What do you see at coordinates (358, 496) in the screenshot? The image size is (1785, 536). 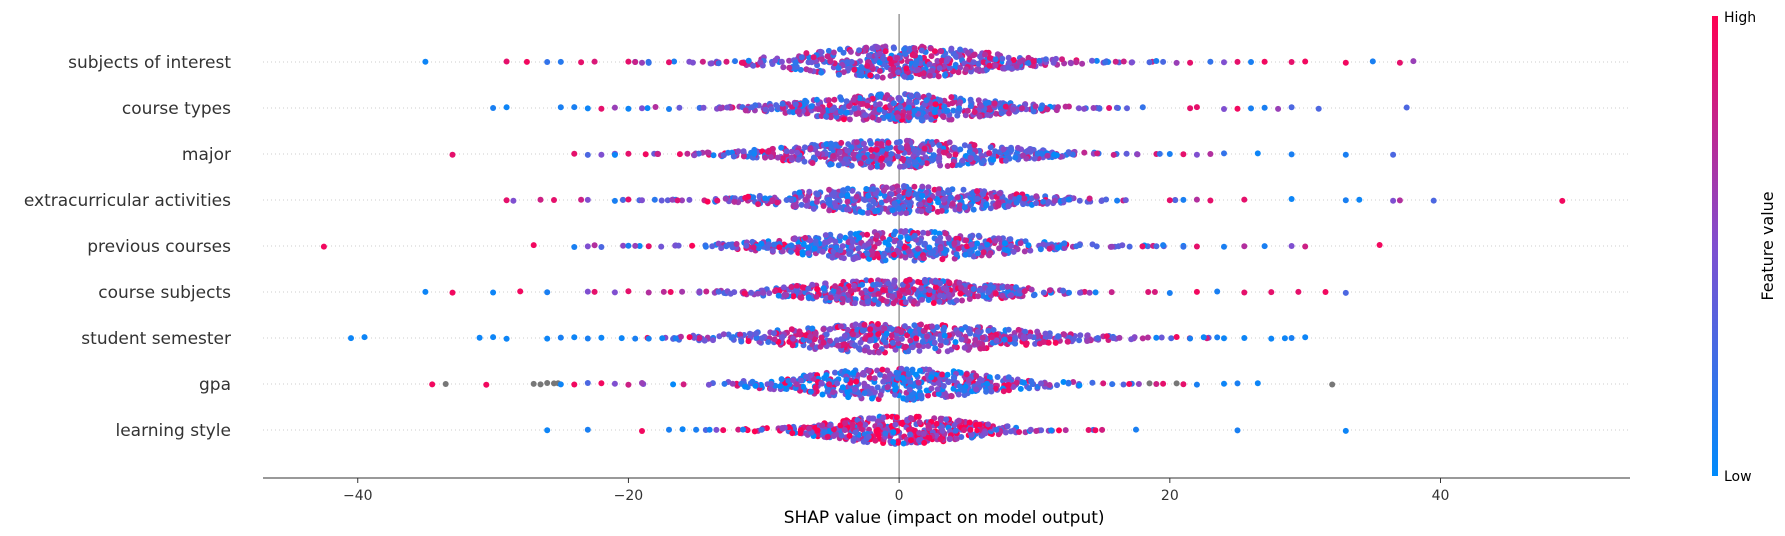 I see `x-tick-label: −40` at bounding box center [358, 496].